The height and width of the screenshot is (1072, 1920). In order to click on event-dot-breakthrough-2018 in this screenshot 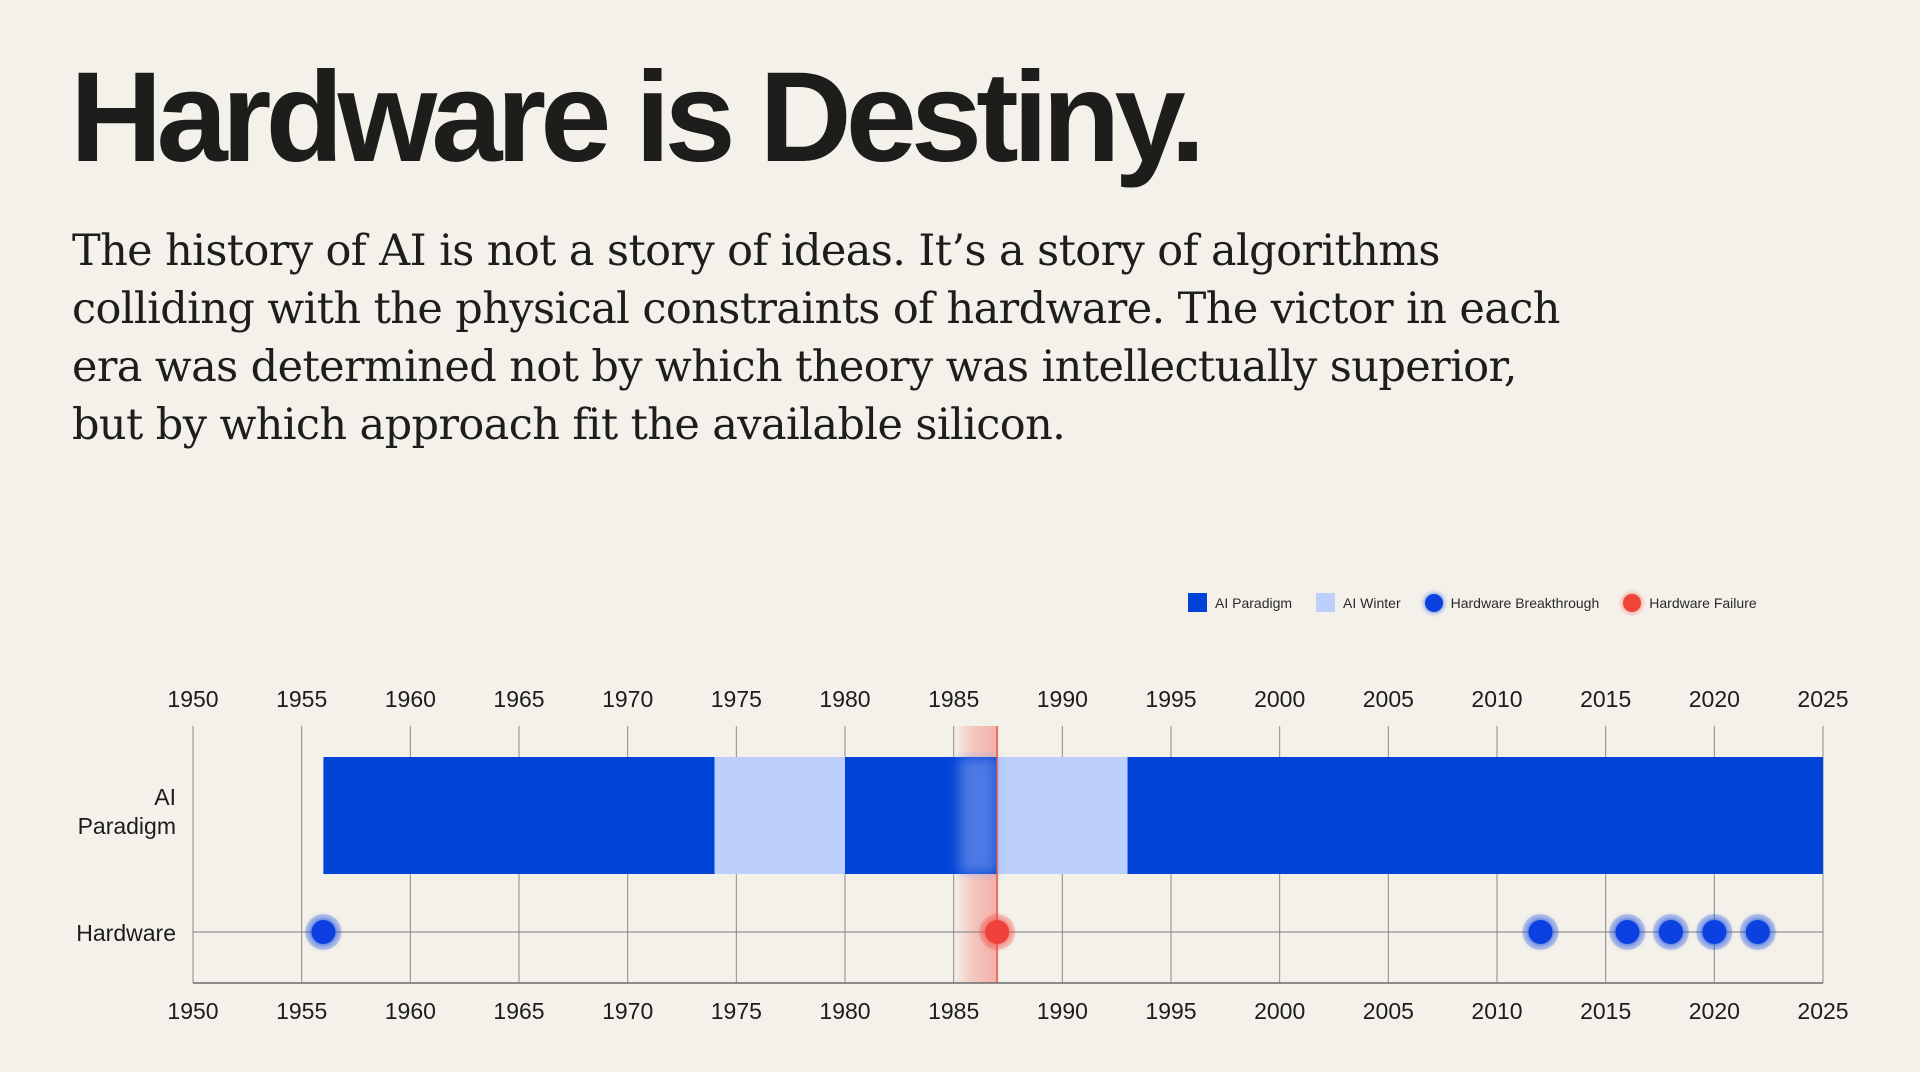, I will do `click(1670, 932)`.